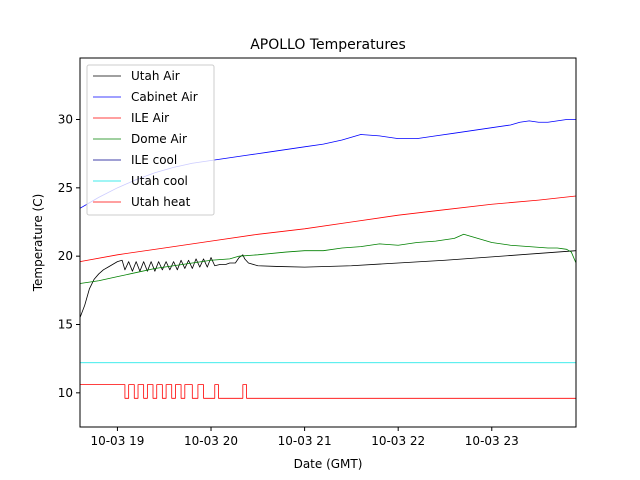 The width and height of the screenshot is (640, 480). Describe the element at coordinates (154, 160) in the screenshot. I see `legend-label-ile-cool: ILE cool` at that location.